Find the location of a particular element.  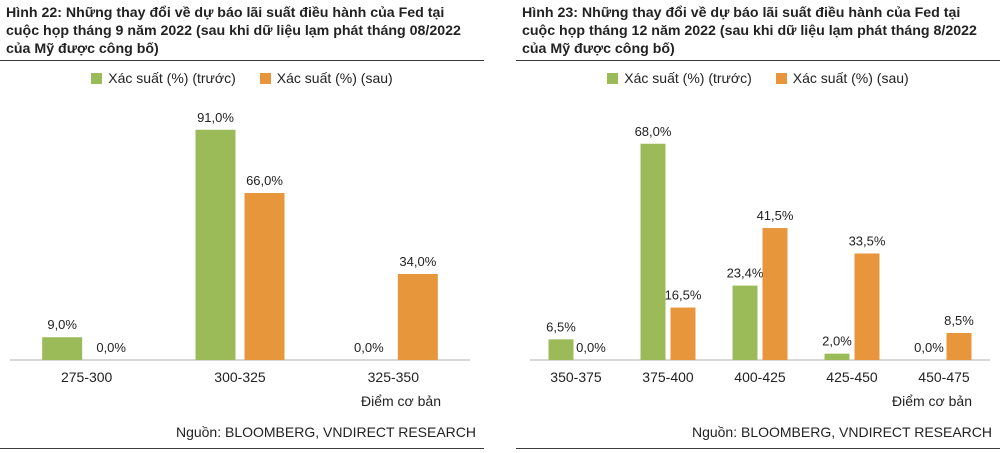

data-label-before-325-350: 0,0% is located at coordinates (369, 347).